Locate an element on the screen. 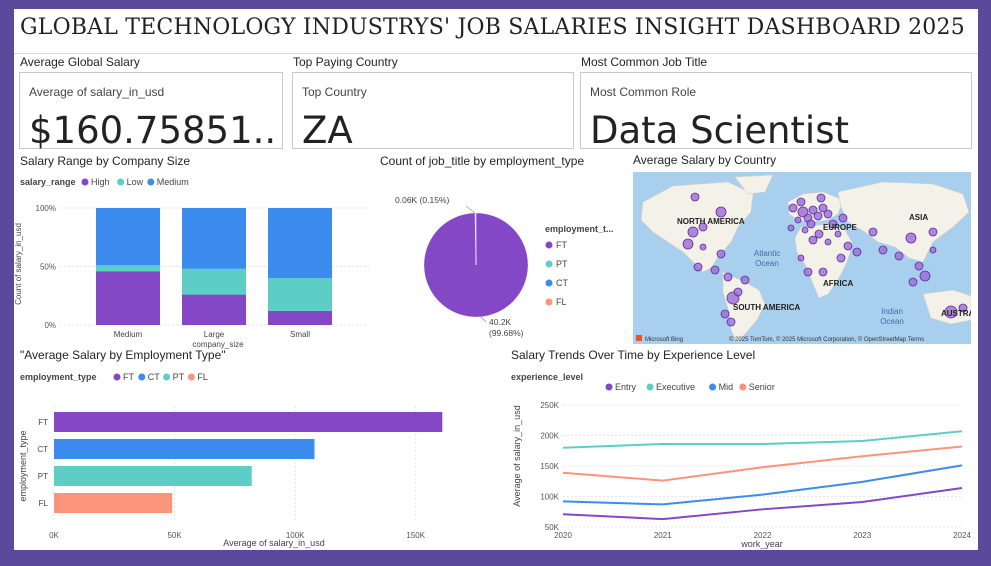 The image size is (991, 566). legend-item-ct-marker is located at coordinates (142, 377).